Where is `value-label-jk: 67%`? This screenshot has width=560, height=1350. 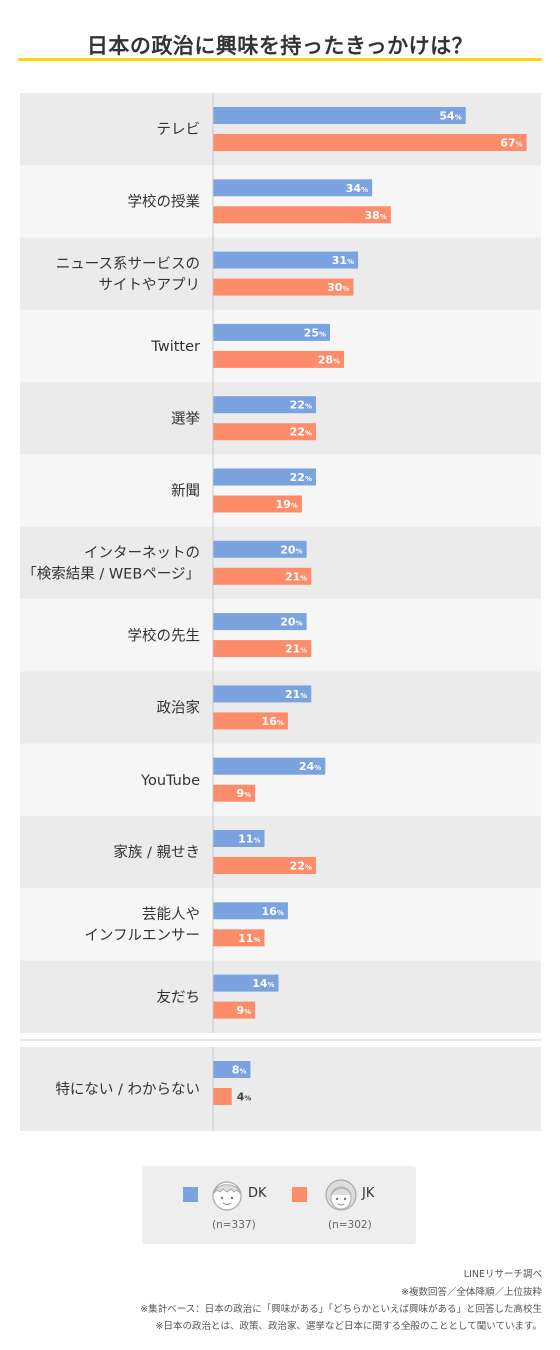 value-label-jk: 67% is located at coordinates (511, 143).